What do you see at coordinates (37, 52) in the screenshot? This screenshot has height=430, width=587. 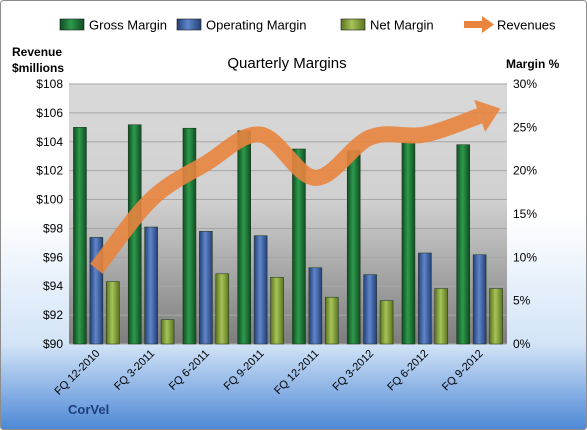 I see `left-axis-title-line1: Revenue` at bounding box center [37, 52].